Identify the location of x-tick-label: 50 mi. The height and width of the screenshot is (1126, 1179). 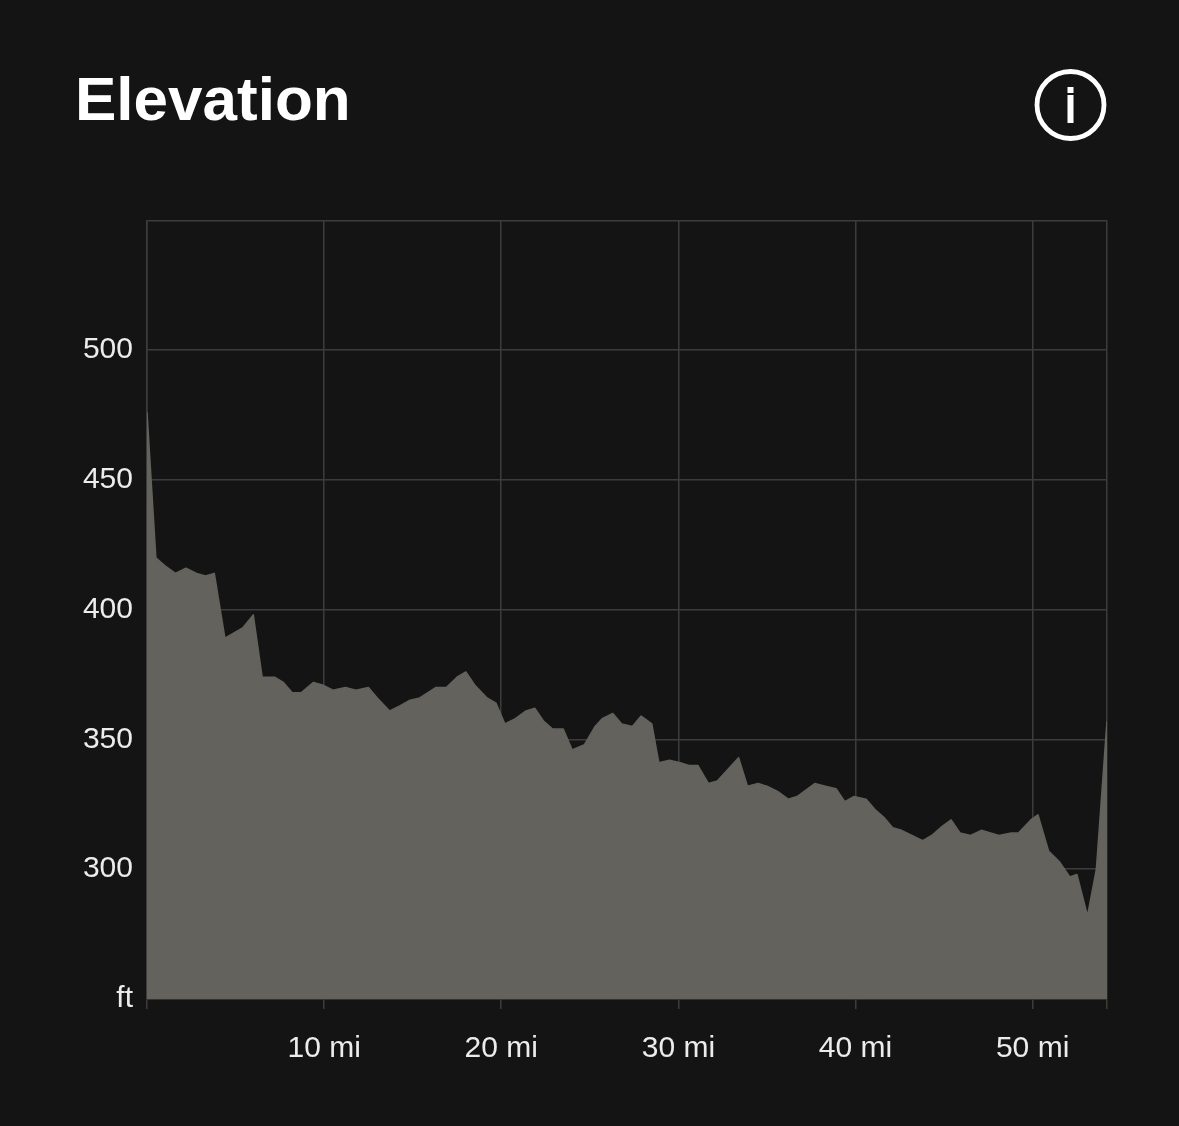
(1032, 1047).